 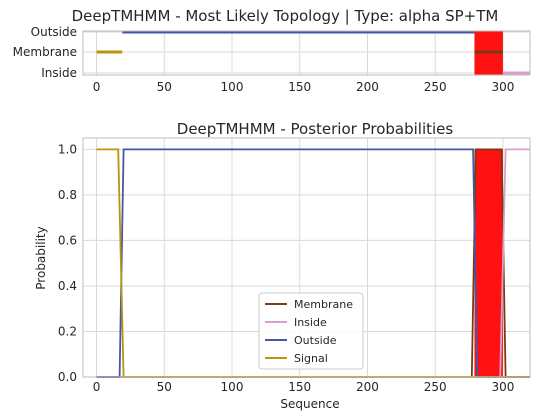 What do you see at coordinates (299, 87) in the screenshot?
I see `topology-x-tick-label: 150` at bounding box center [299, 87].